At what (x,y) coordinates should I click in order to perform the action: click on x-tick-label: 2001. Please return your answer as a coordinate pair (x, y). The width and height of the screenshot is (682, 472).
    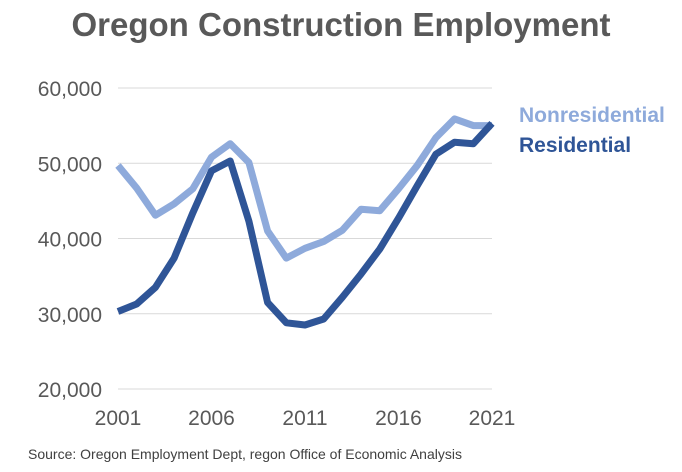
    Looking at the image, I should click on (118, 418).